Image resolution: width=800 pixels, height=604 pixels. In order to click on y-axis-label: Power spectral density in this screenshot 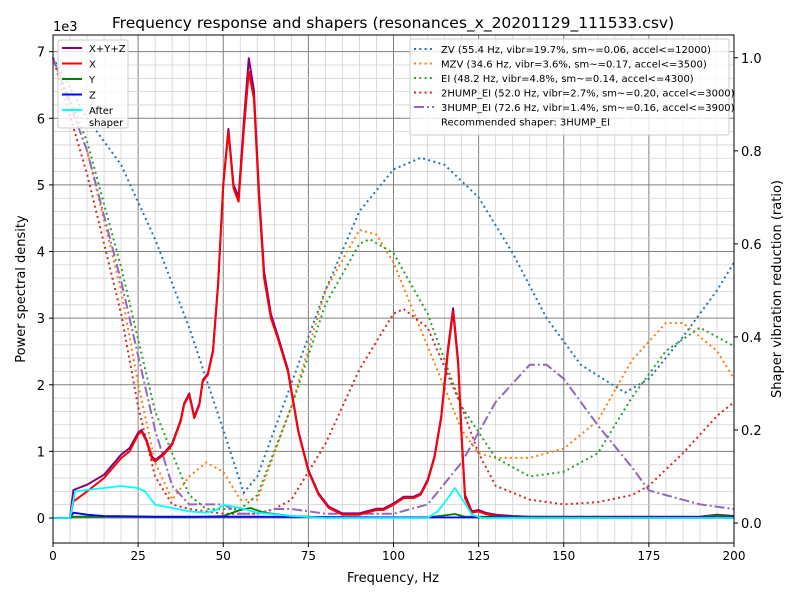, I will do `click(21, 289)`.